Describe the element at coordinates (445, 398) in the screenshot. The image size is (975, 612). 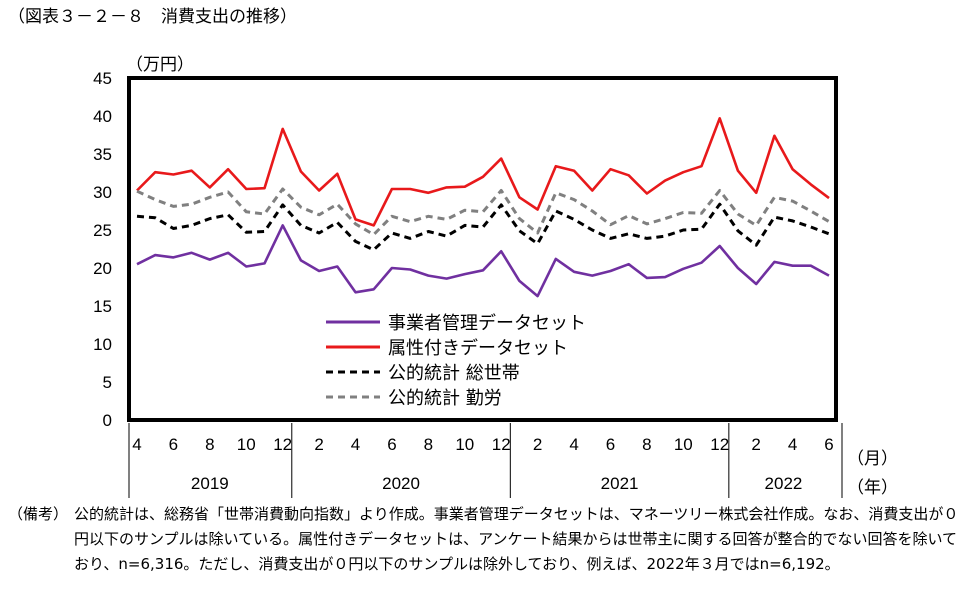
I see `legend-label: 公的統計 勤労` at that location.